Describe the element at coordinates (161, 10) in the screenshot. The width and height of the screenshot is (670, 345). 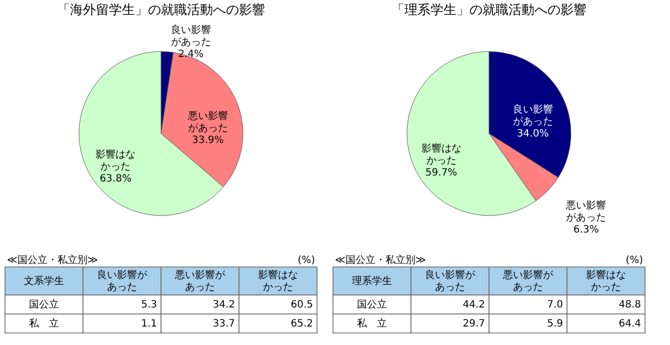
I see `chart-title: 「海外留学生」の就職活動への影響` at that location.